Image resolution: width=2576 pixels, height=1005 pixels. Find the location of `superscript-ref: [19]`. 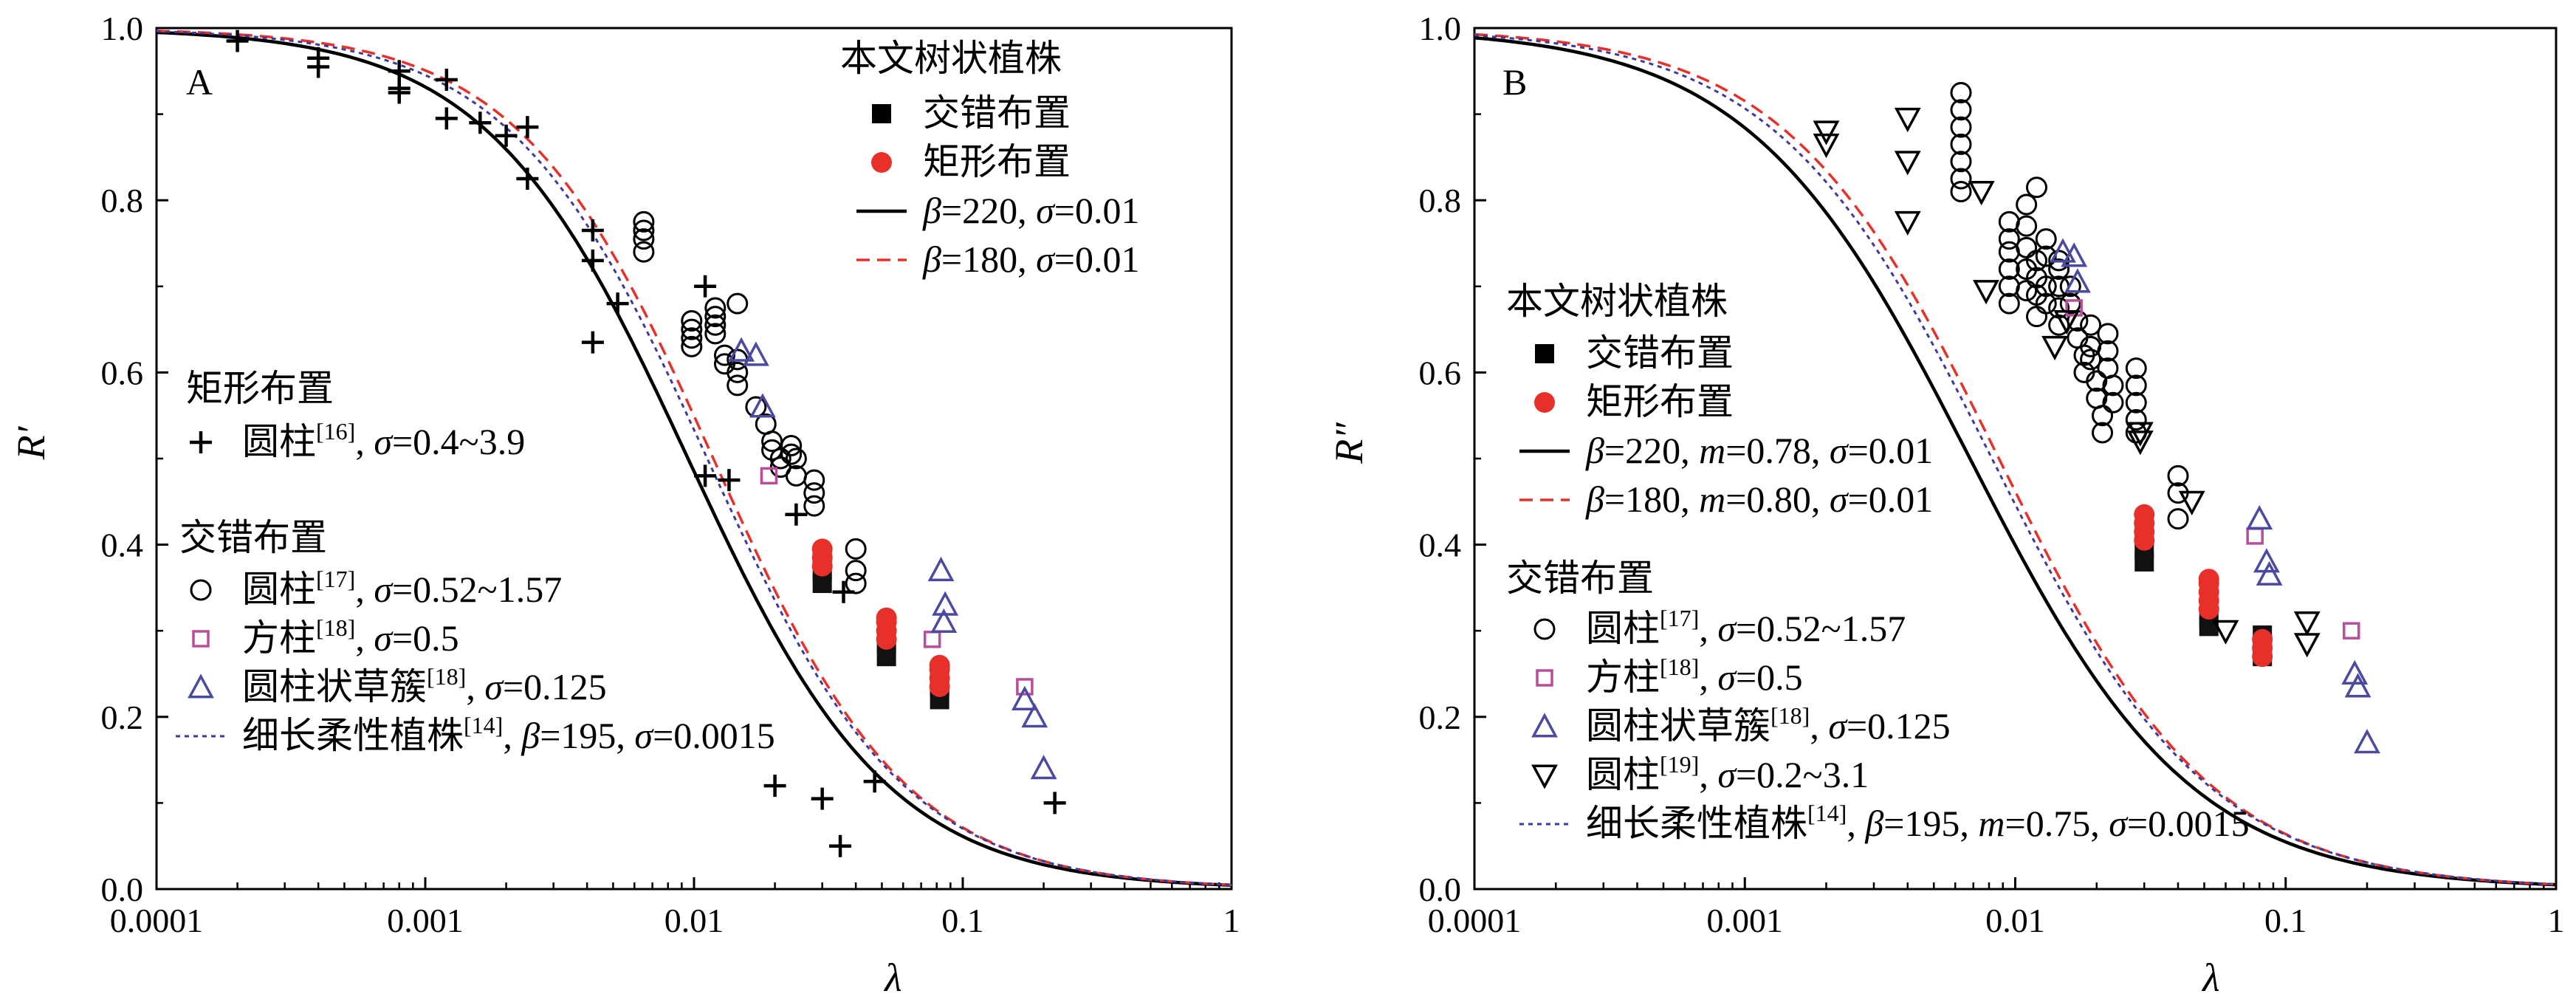

superscript-ref: [19] is located at coordinates (1679, 764).